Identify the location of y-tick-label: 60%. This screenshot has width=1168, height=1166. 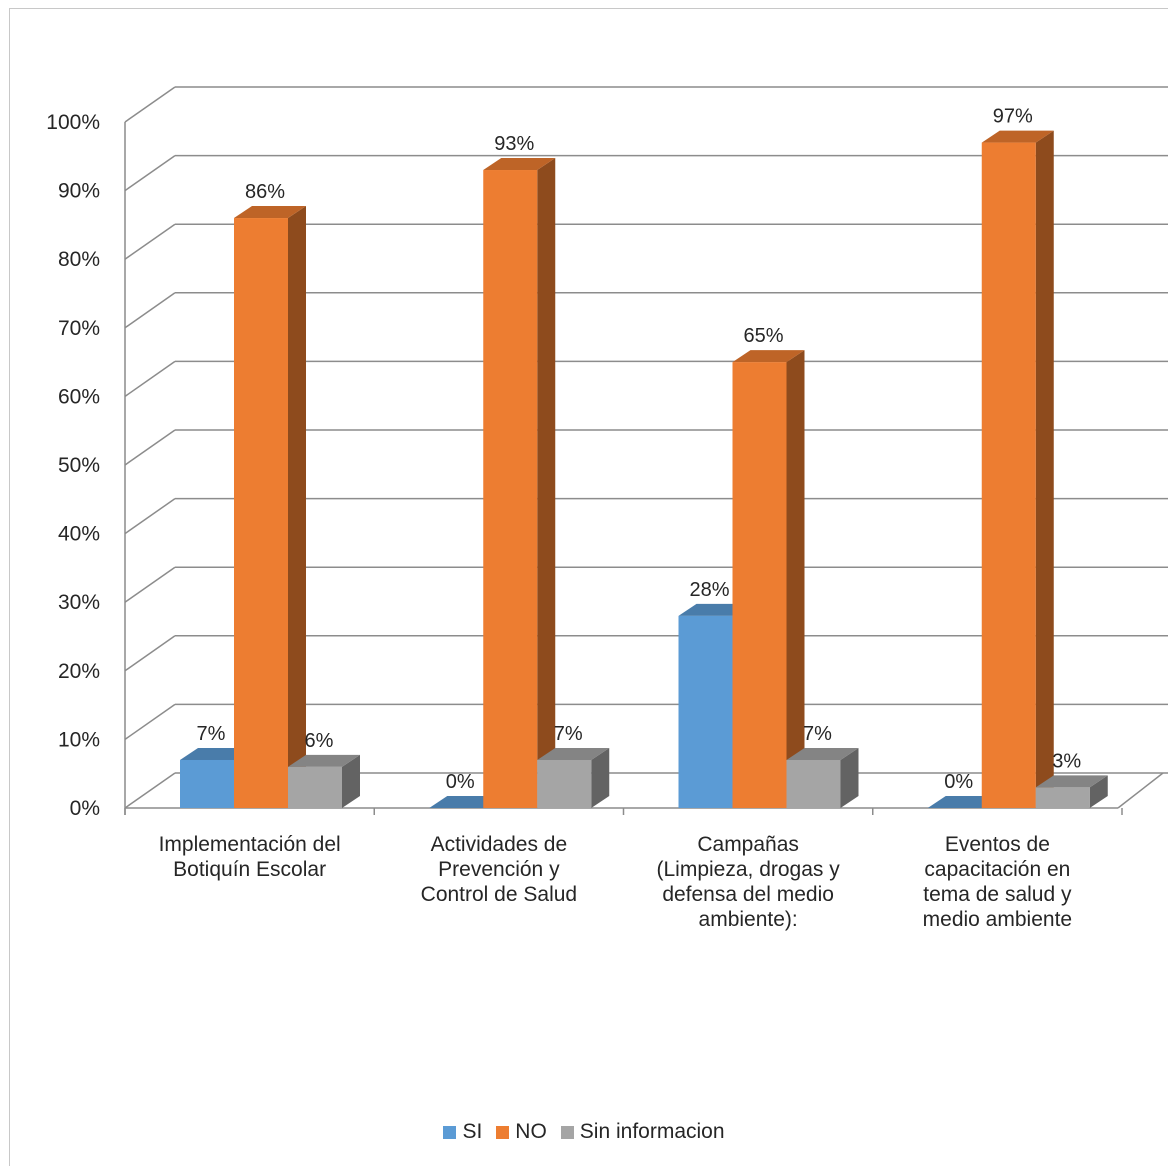
(79, 396).